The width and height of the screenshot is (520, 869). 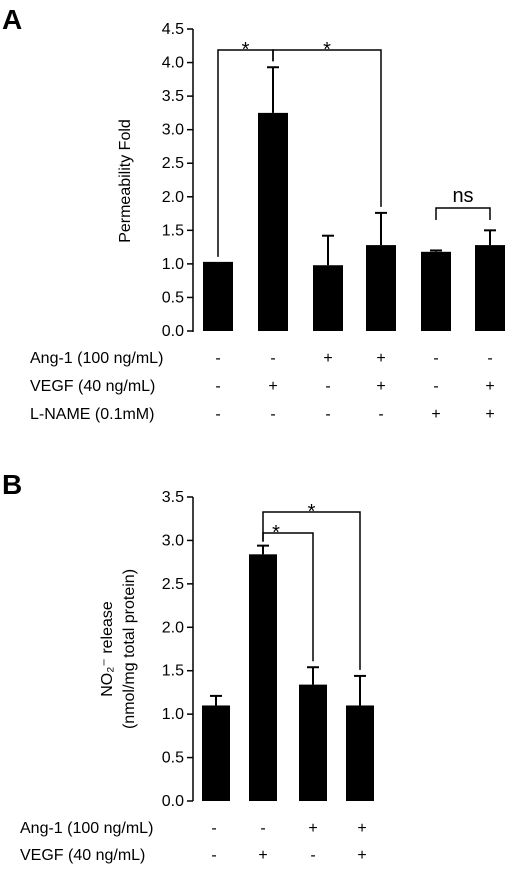 I want to click on panel-a-tick-label: 2.0, so click(x=173, y=197).